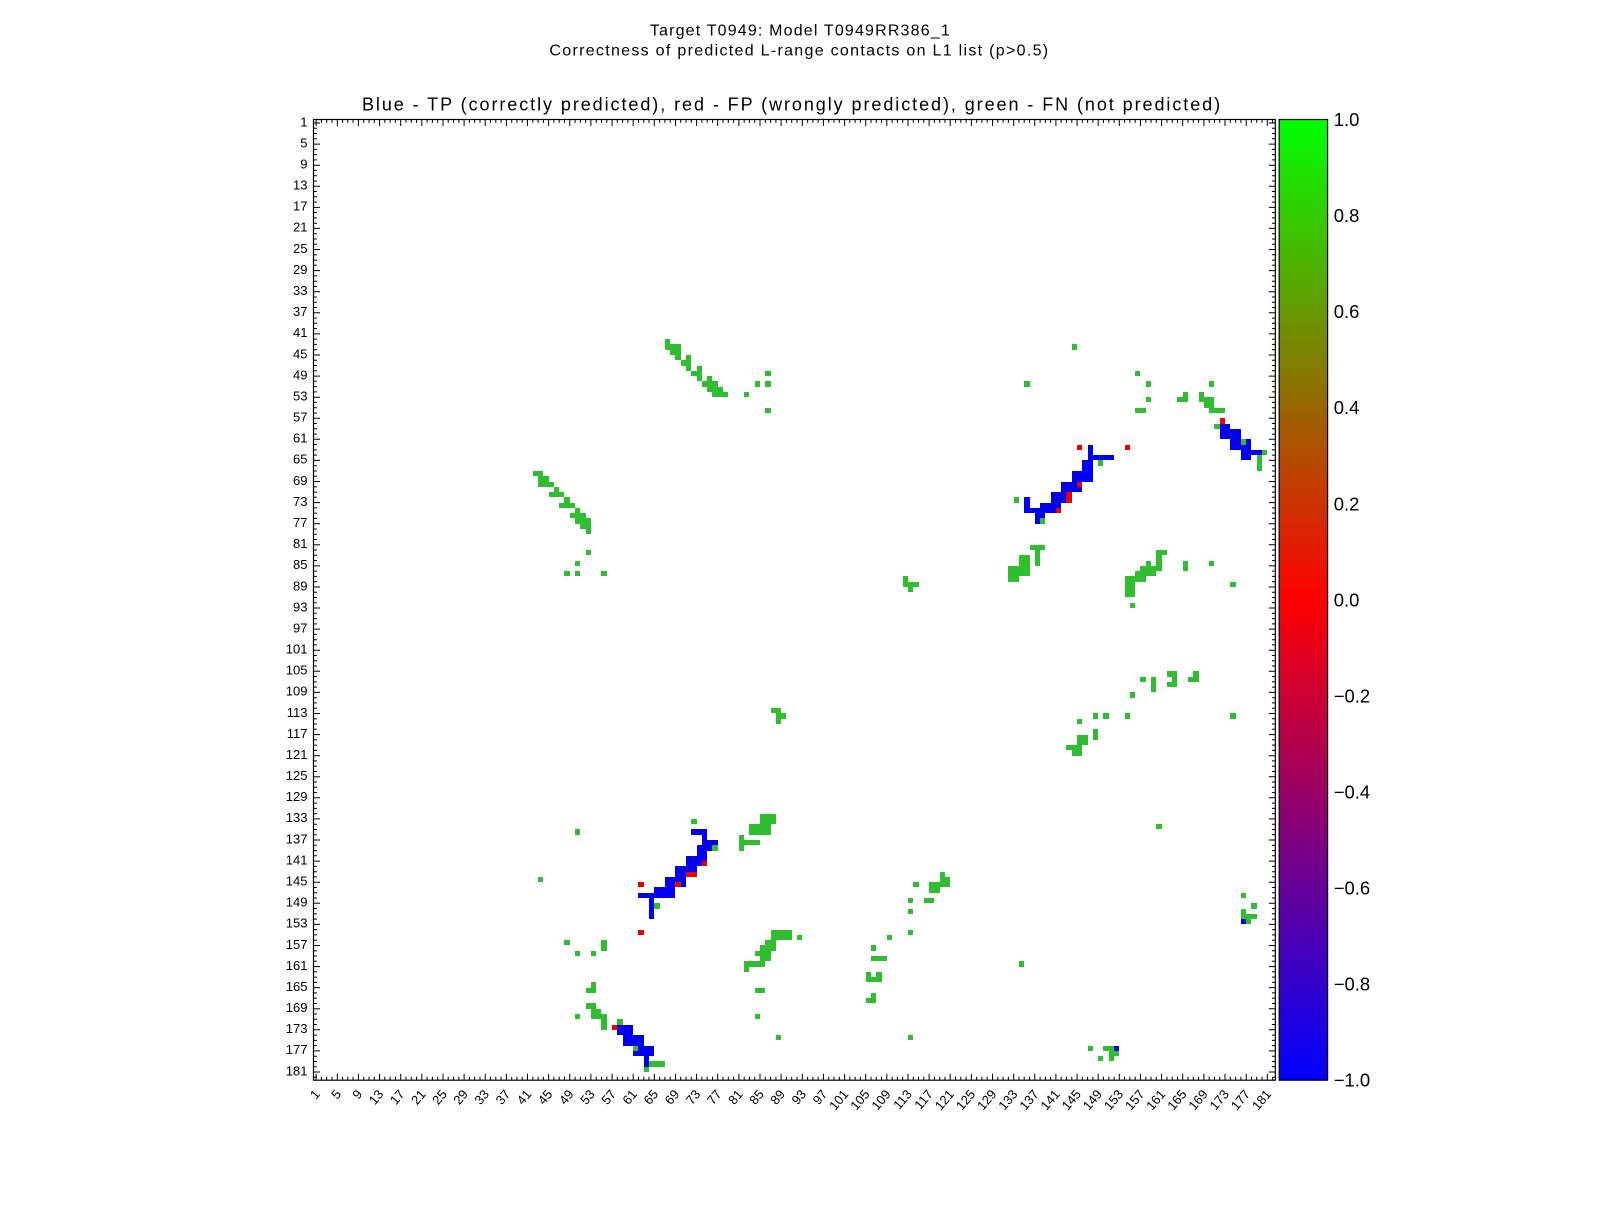 The height and width of the screenshot is (1205, 1600). I want to click on svg-text: −0.6, so click(1352, 888).